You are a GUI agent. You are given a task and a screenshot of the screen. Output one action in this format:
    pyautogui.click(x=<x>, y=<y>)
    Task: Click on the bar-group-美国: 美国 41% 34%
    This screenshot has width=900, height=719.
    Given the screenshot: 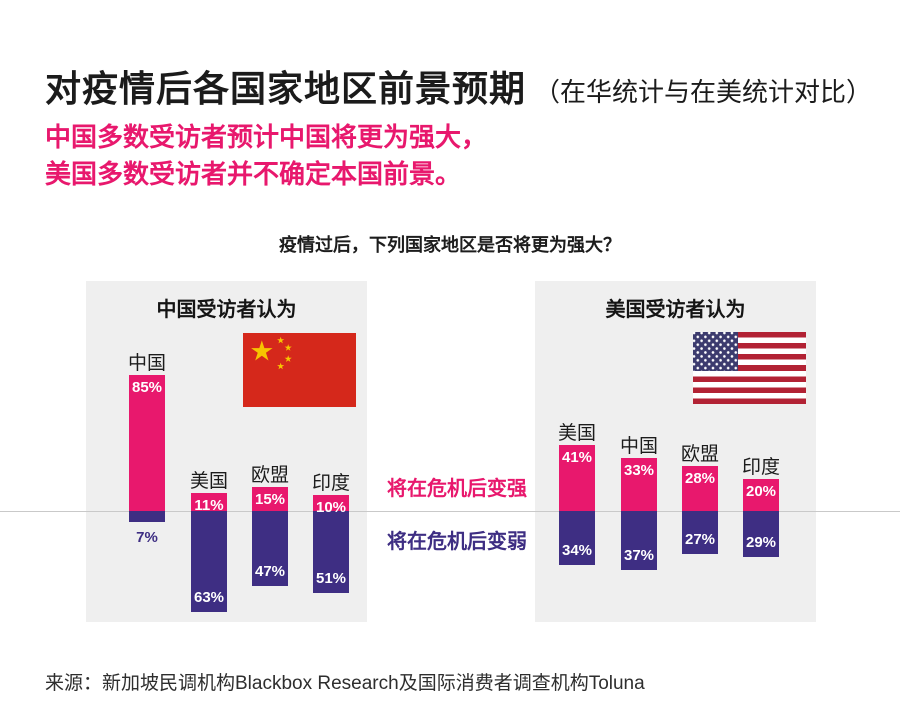 What is the action you would take?
    pyautogui.click(x=577, y=451)
    